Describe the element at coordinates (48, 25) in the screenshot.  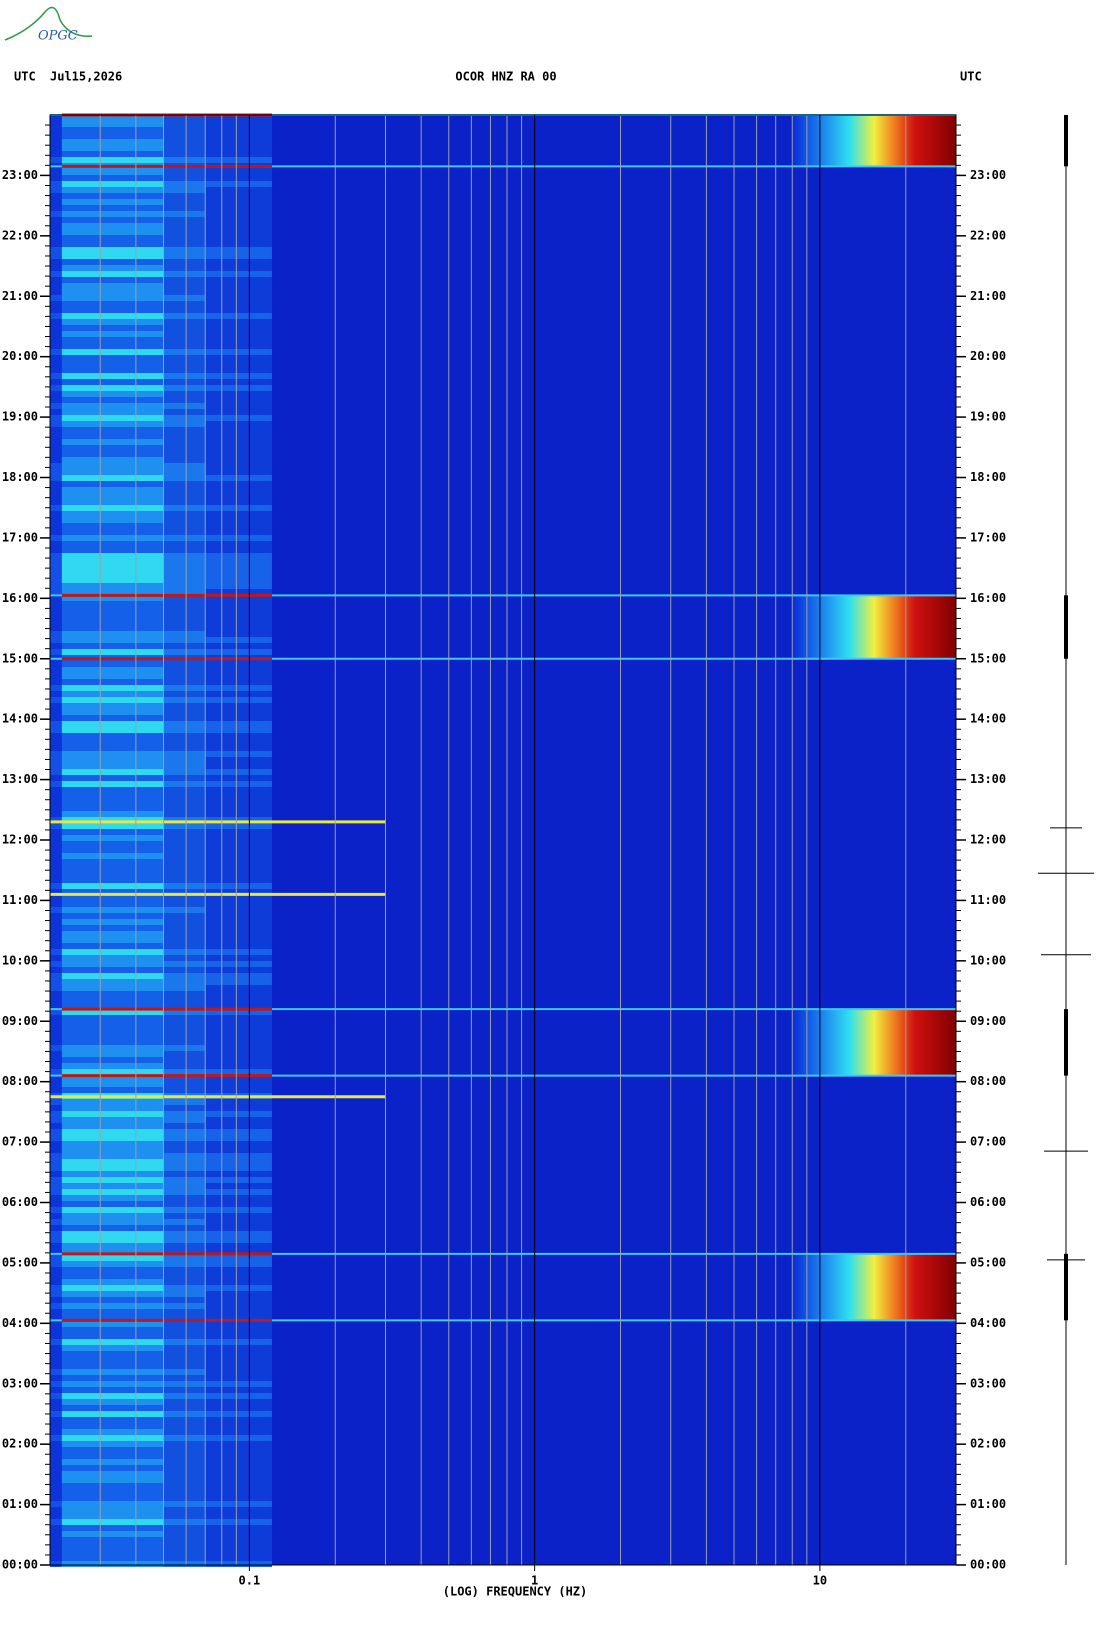
I see `logo: OPGC` at that location.